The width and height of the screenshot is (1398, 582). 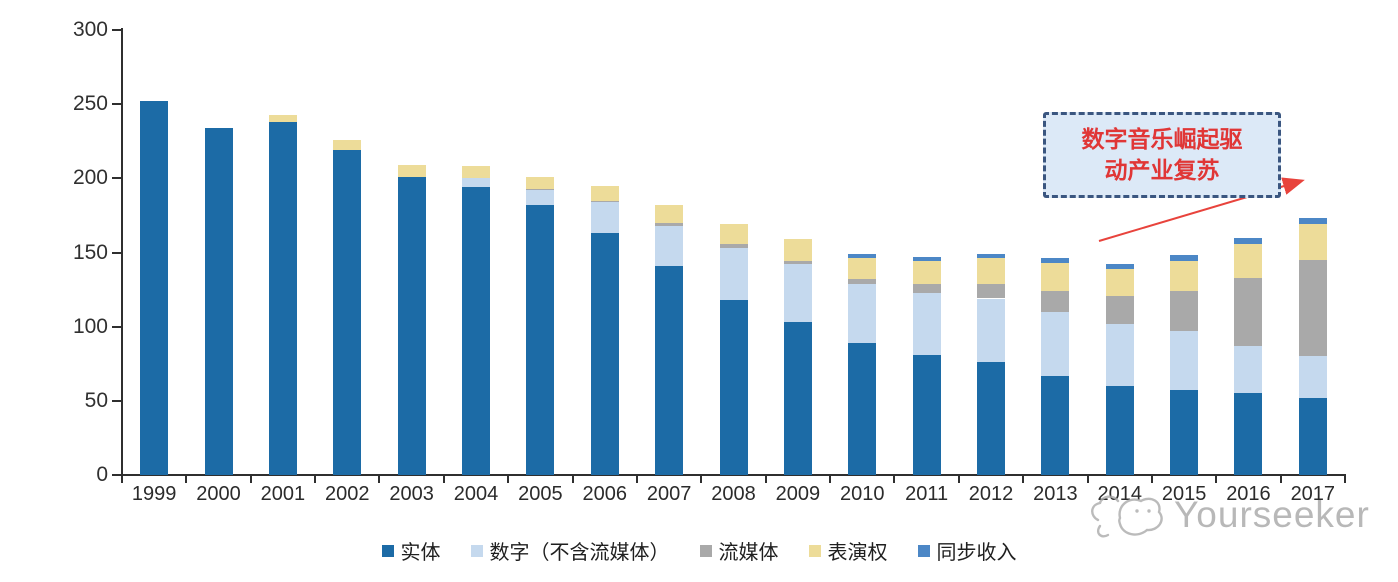 What do you see at coordinates (926, 259) in the screenshot?
I see `bar-2011-sync-revenue-segment` at bounding box center [926, 259].